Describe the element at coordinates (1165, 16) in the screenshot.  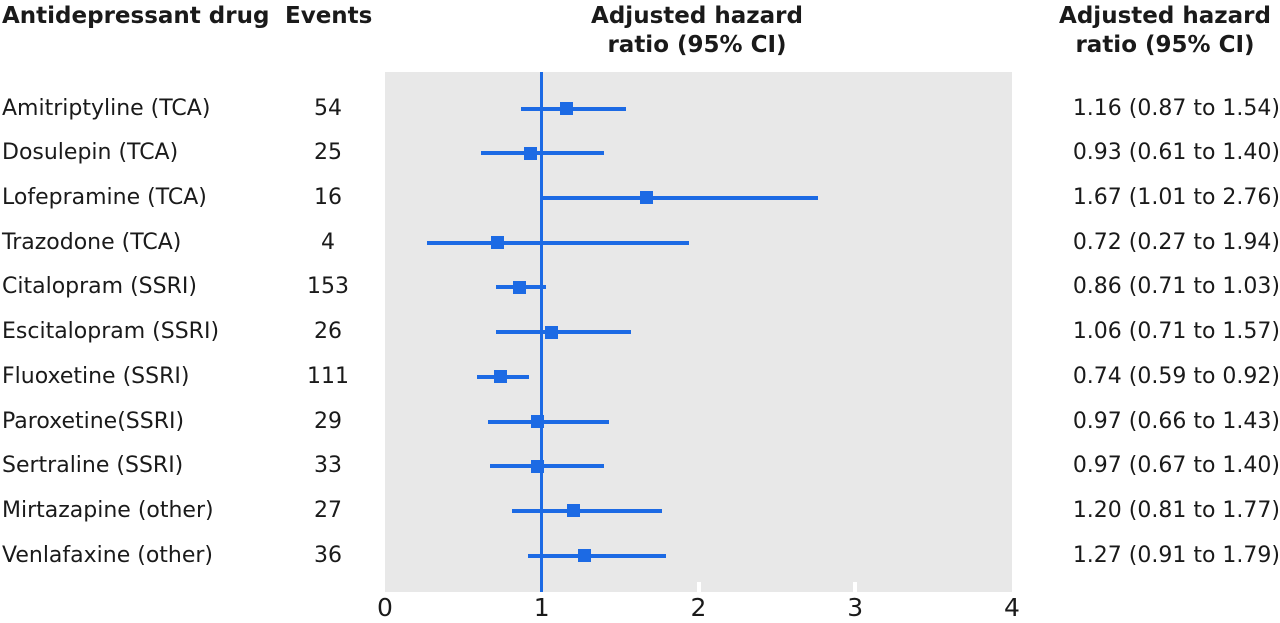
I see `values-header-line1: Adjusted hazard` at that location.